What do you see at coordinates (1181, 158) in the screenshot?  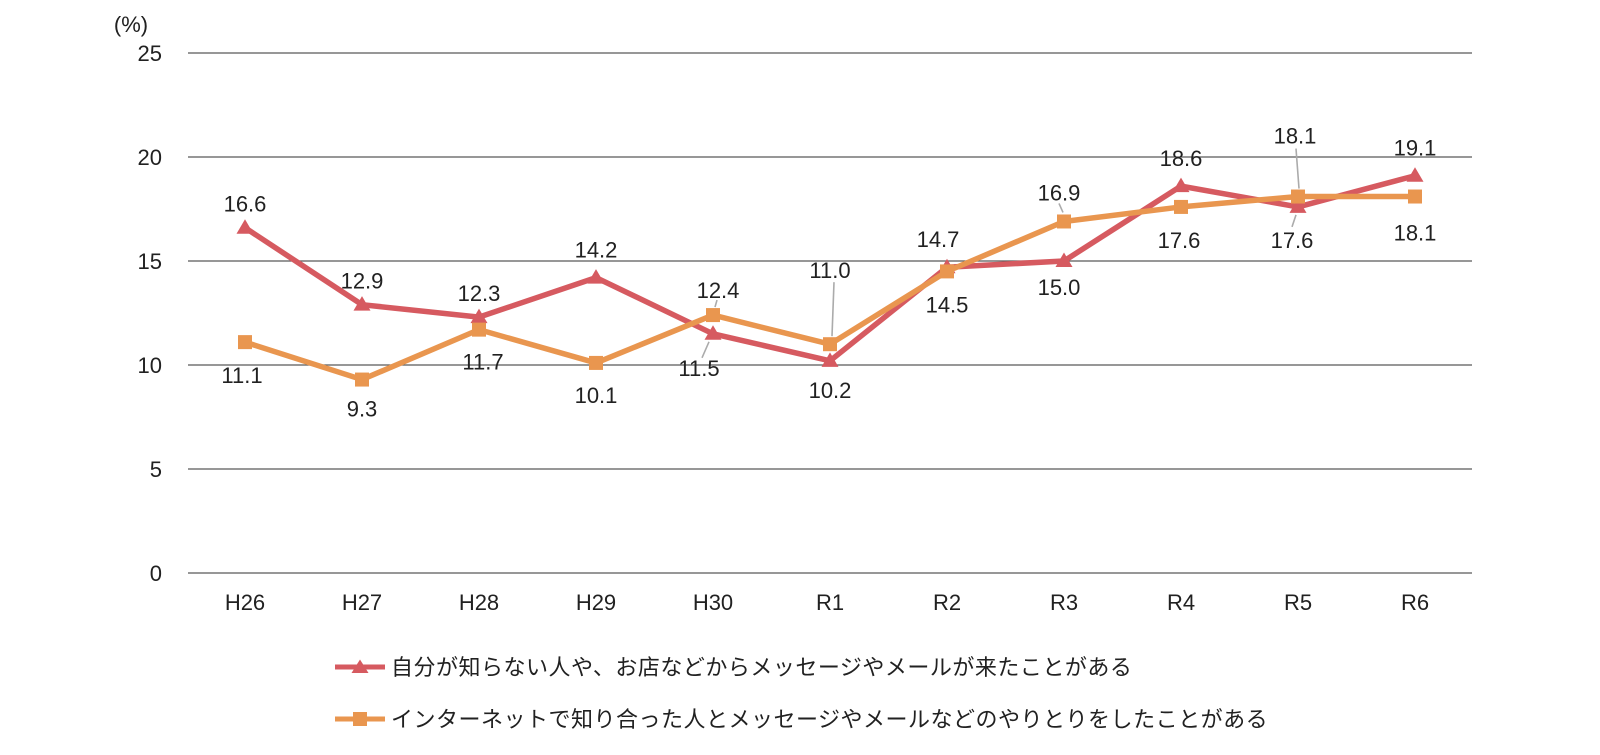 I see `data-label: 18.6` at bounding box center [1181, 158].